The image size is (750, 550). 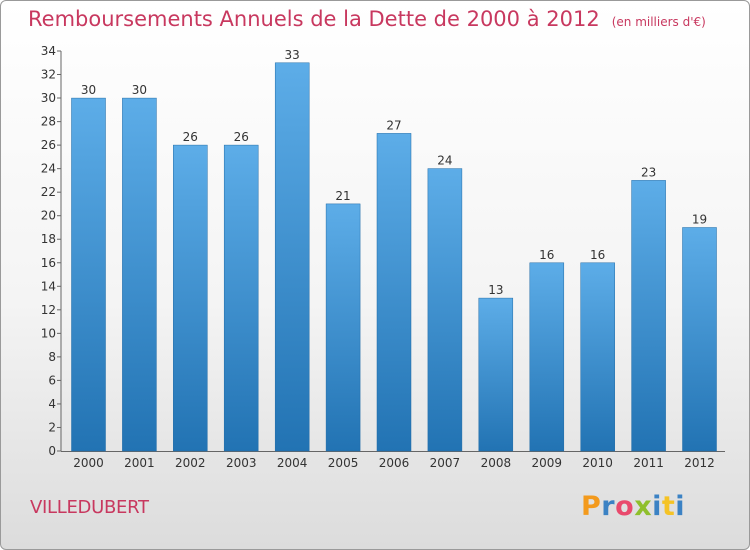 I want to click on y-tick-label: 22, so click(x=48, y=192).